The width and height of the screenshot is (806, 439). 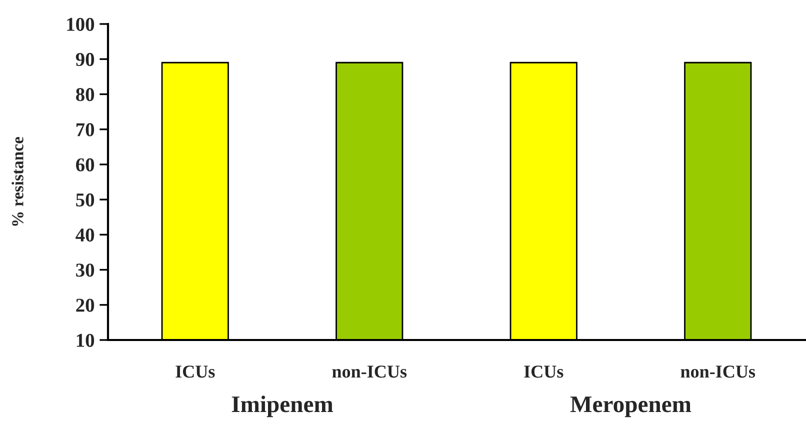 I want to click on y-tick-label: 20, so click(x=85, y=305).